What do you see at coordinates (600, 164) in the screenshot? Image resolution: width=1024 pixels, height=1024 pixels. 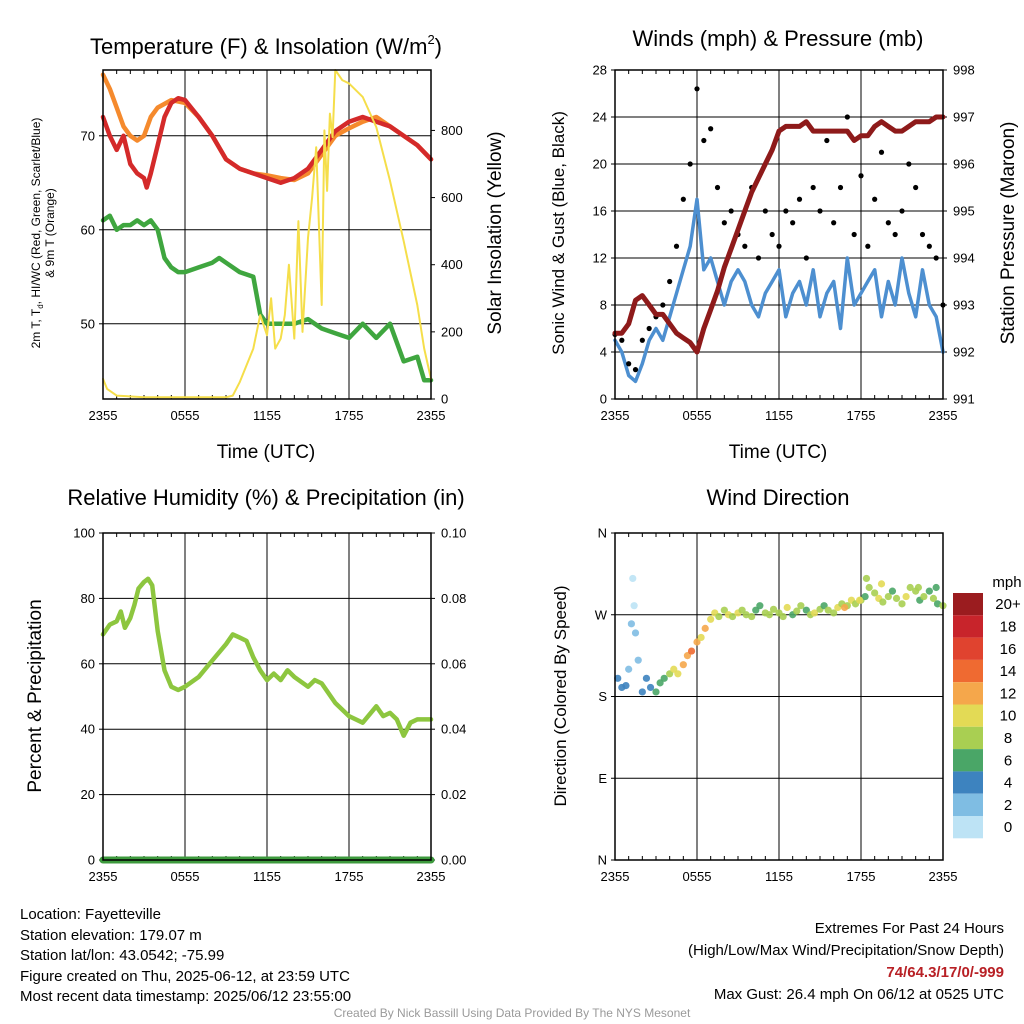 I see `wind-ytick-label: 20` at bounding box center [600, 164].